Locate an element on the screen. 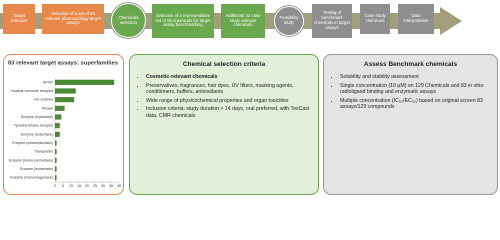 The height and width of the screenshot is (240, 500). criteria-title: Chemical selection criteria is located at coordinates (224, 64).